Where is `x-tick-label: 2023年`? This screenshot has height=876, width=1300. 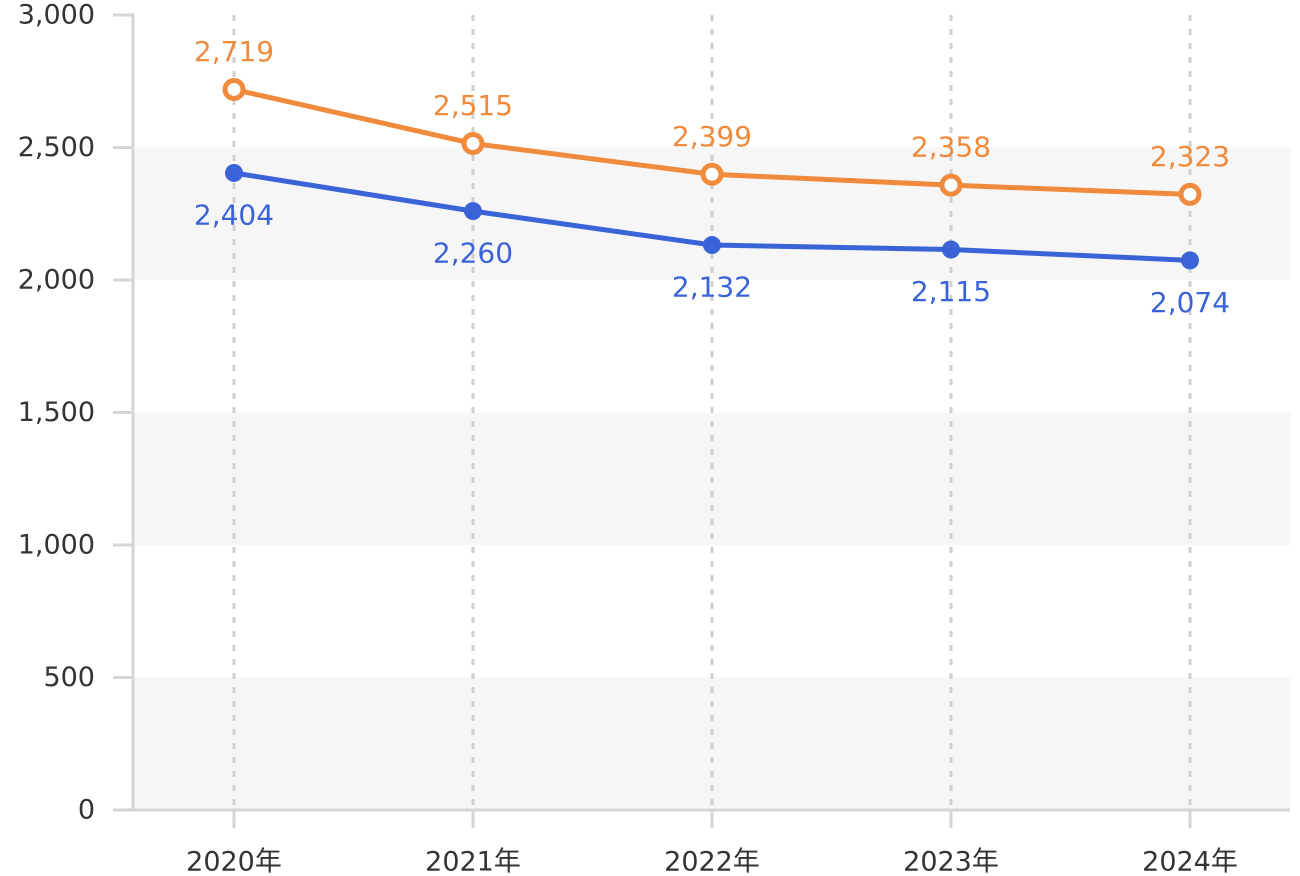
x-tick-label: 2023年 is located at coordinates (951, 861).